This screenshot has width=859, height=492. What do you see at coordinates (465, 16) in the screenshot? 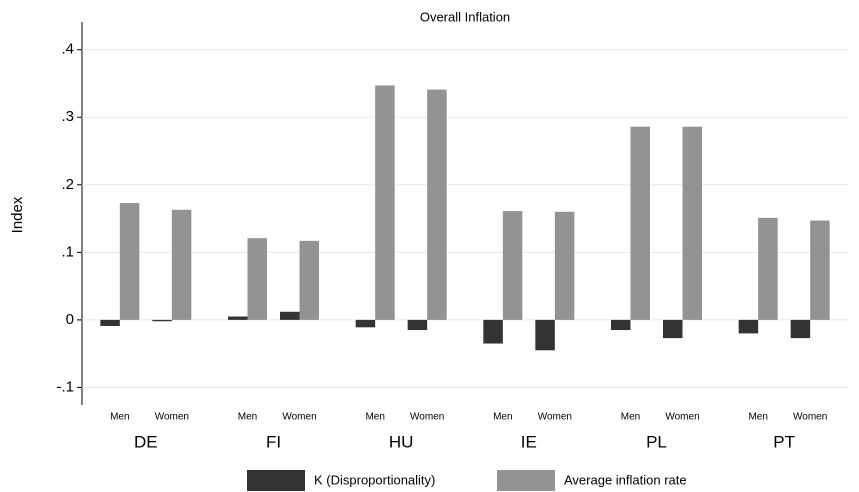
I see `chart-title: Overall Inflation` at bounding box center [465, 16].